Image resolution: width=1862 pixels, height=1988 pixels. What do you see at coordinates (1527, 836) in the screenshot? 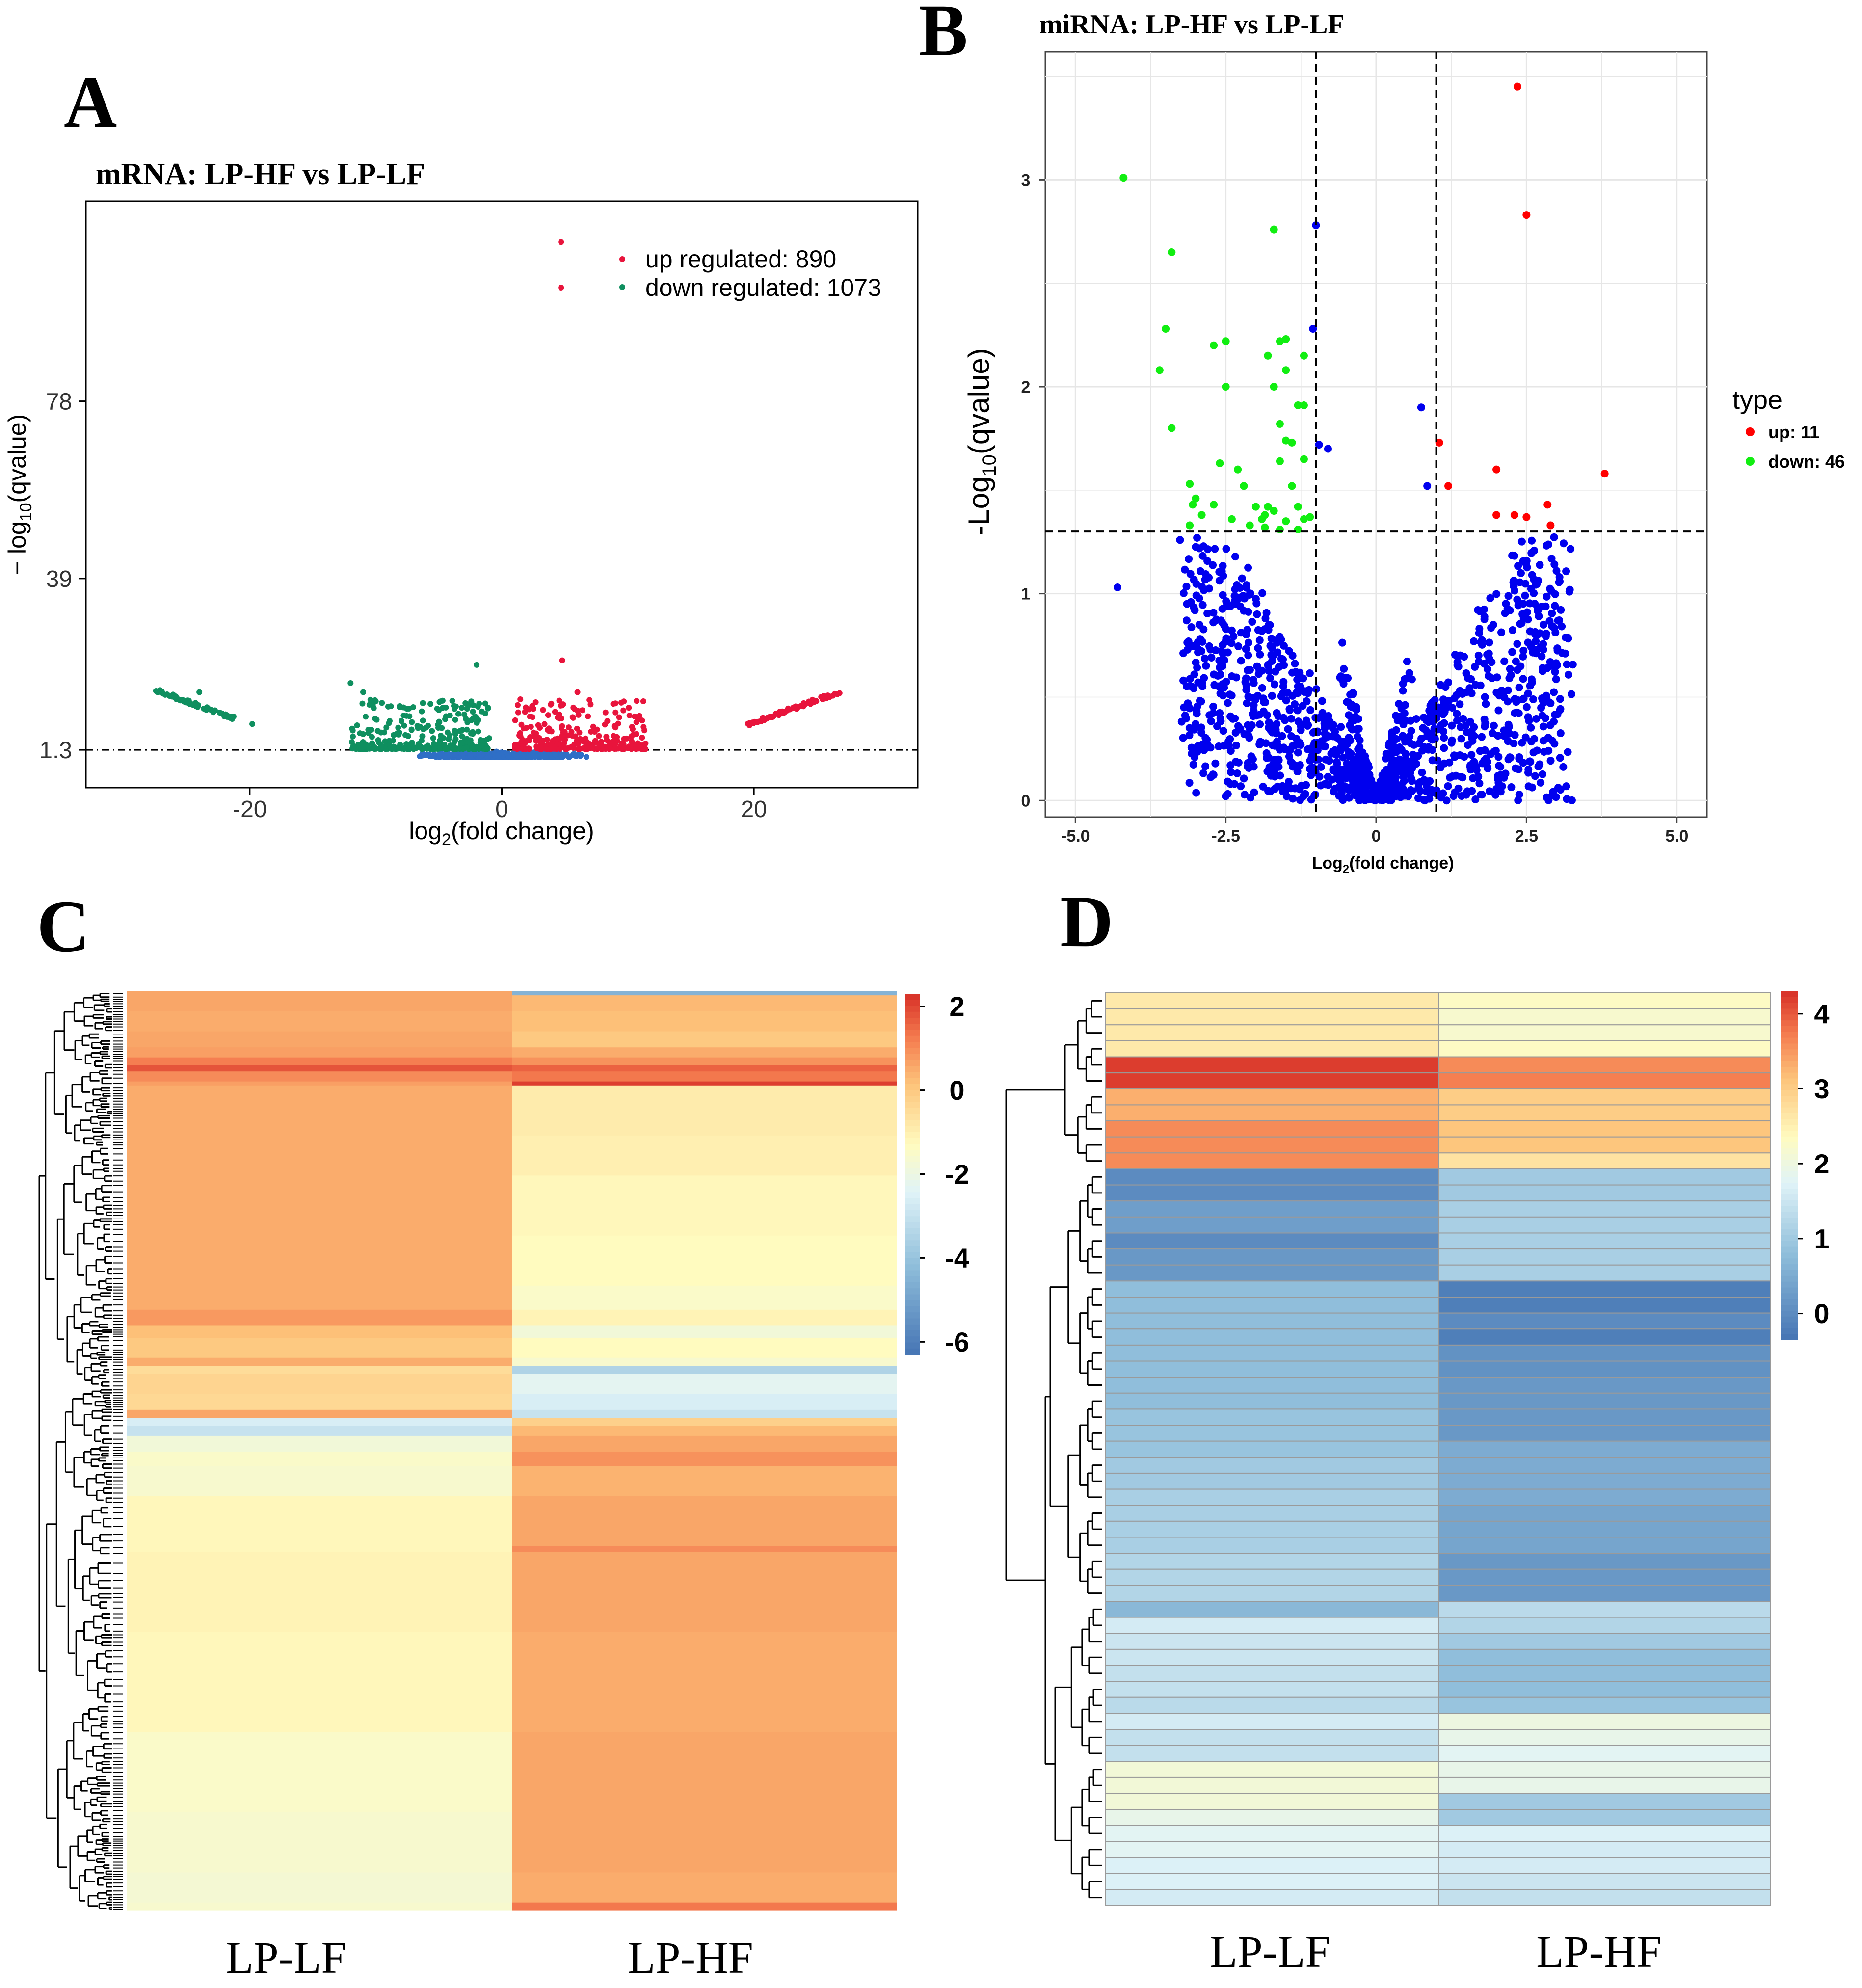
I see `panel-b-x-tick-label: 2.5` at bounding box center [1527, 836].